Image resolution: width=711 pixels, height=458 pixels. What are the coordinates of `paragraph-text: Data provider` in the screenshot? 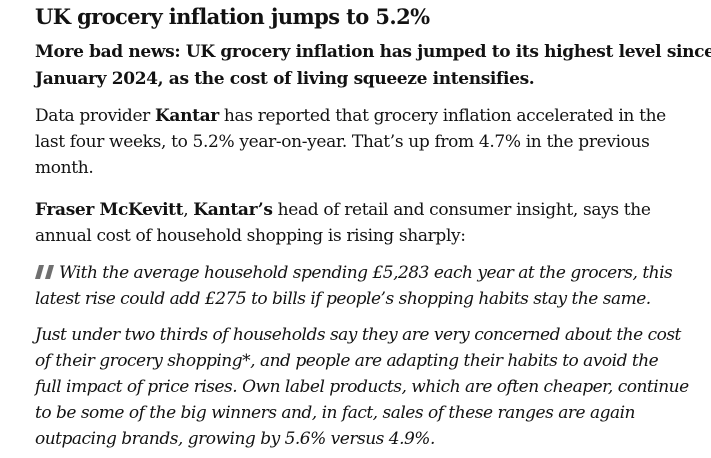 It's located at (95, 116).